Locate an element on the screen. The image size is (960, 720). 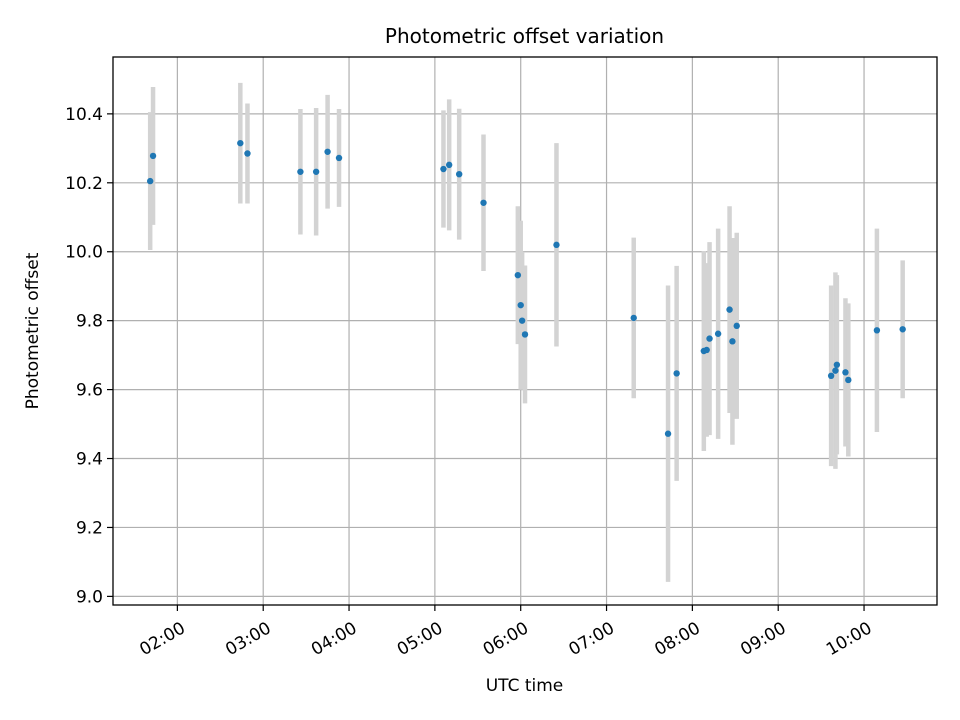
y-axis: 9.0 9.2 9.4 9.6 9.8 10.0 10.2 10.4 is located at coordinates (89, 356).